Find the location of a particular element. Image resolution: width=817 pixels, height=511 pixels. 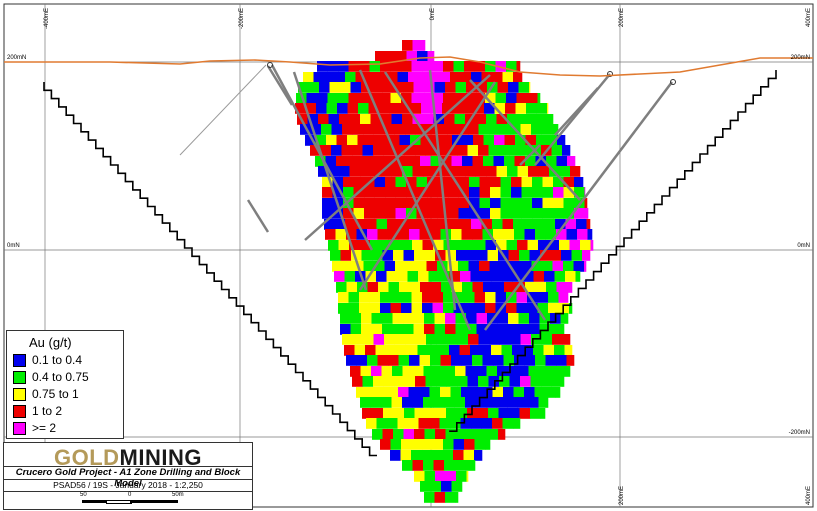

legend-label: >= 2 is located at coordinates (44, 428).